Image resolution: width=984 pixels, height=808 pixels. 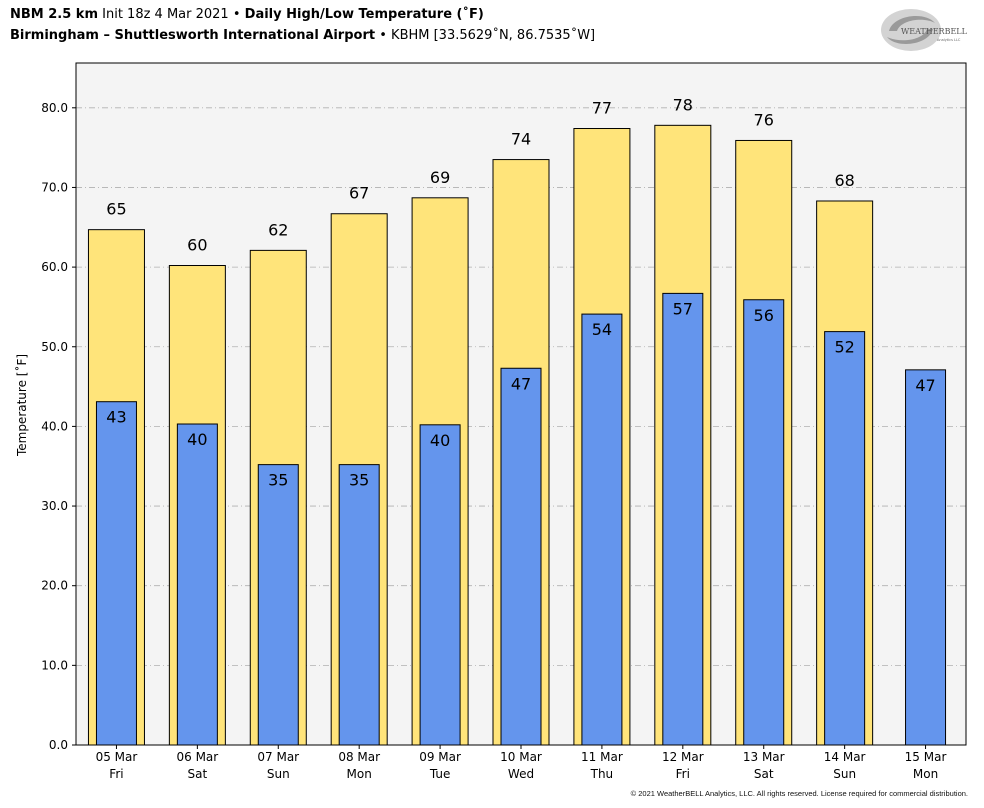 What do you see at coordinates (54, 347) in the screenshot?
I see `y-tick-label: 50.0` at bounding box center [54, 347].